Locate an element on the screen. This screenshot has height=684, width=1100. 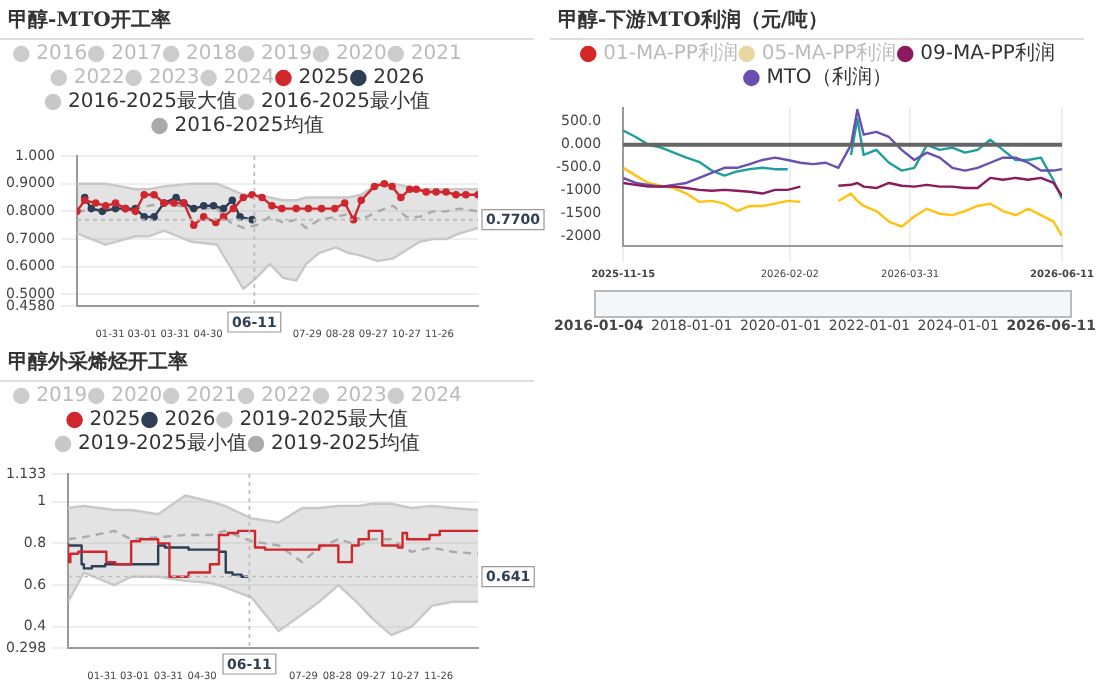
legend-label: 2019-2025最小值 is located at coordinates (162, 443).